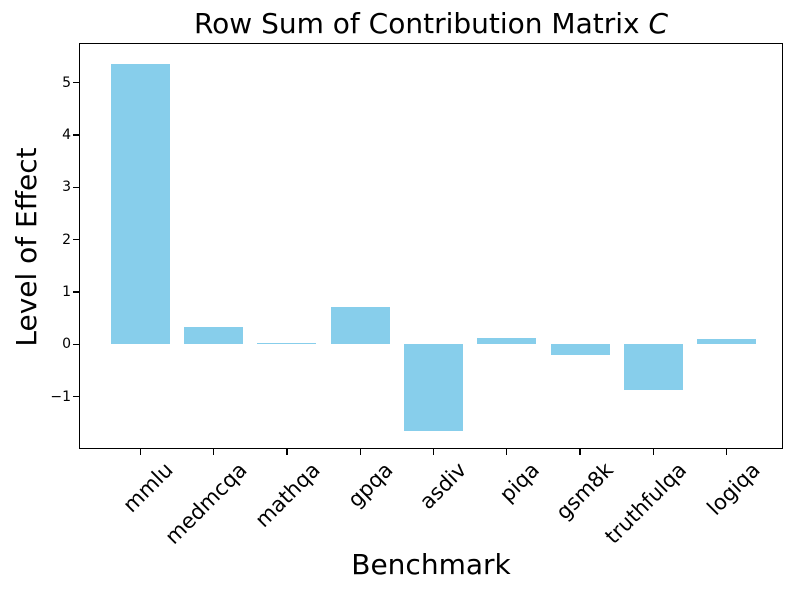  What do you see at coordinates (443, 485) in the screenshot?
I see `x-tick-label-asdiv: asdiv` at bounding box center [443, 485].